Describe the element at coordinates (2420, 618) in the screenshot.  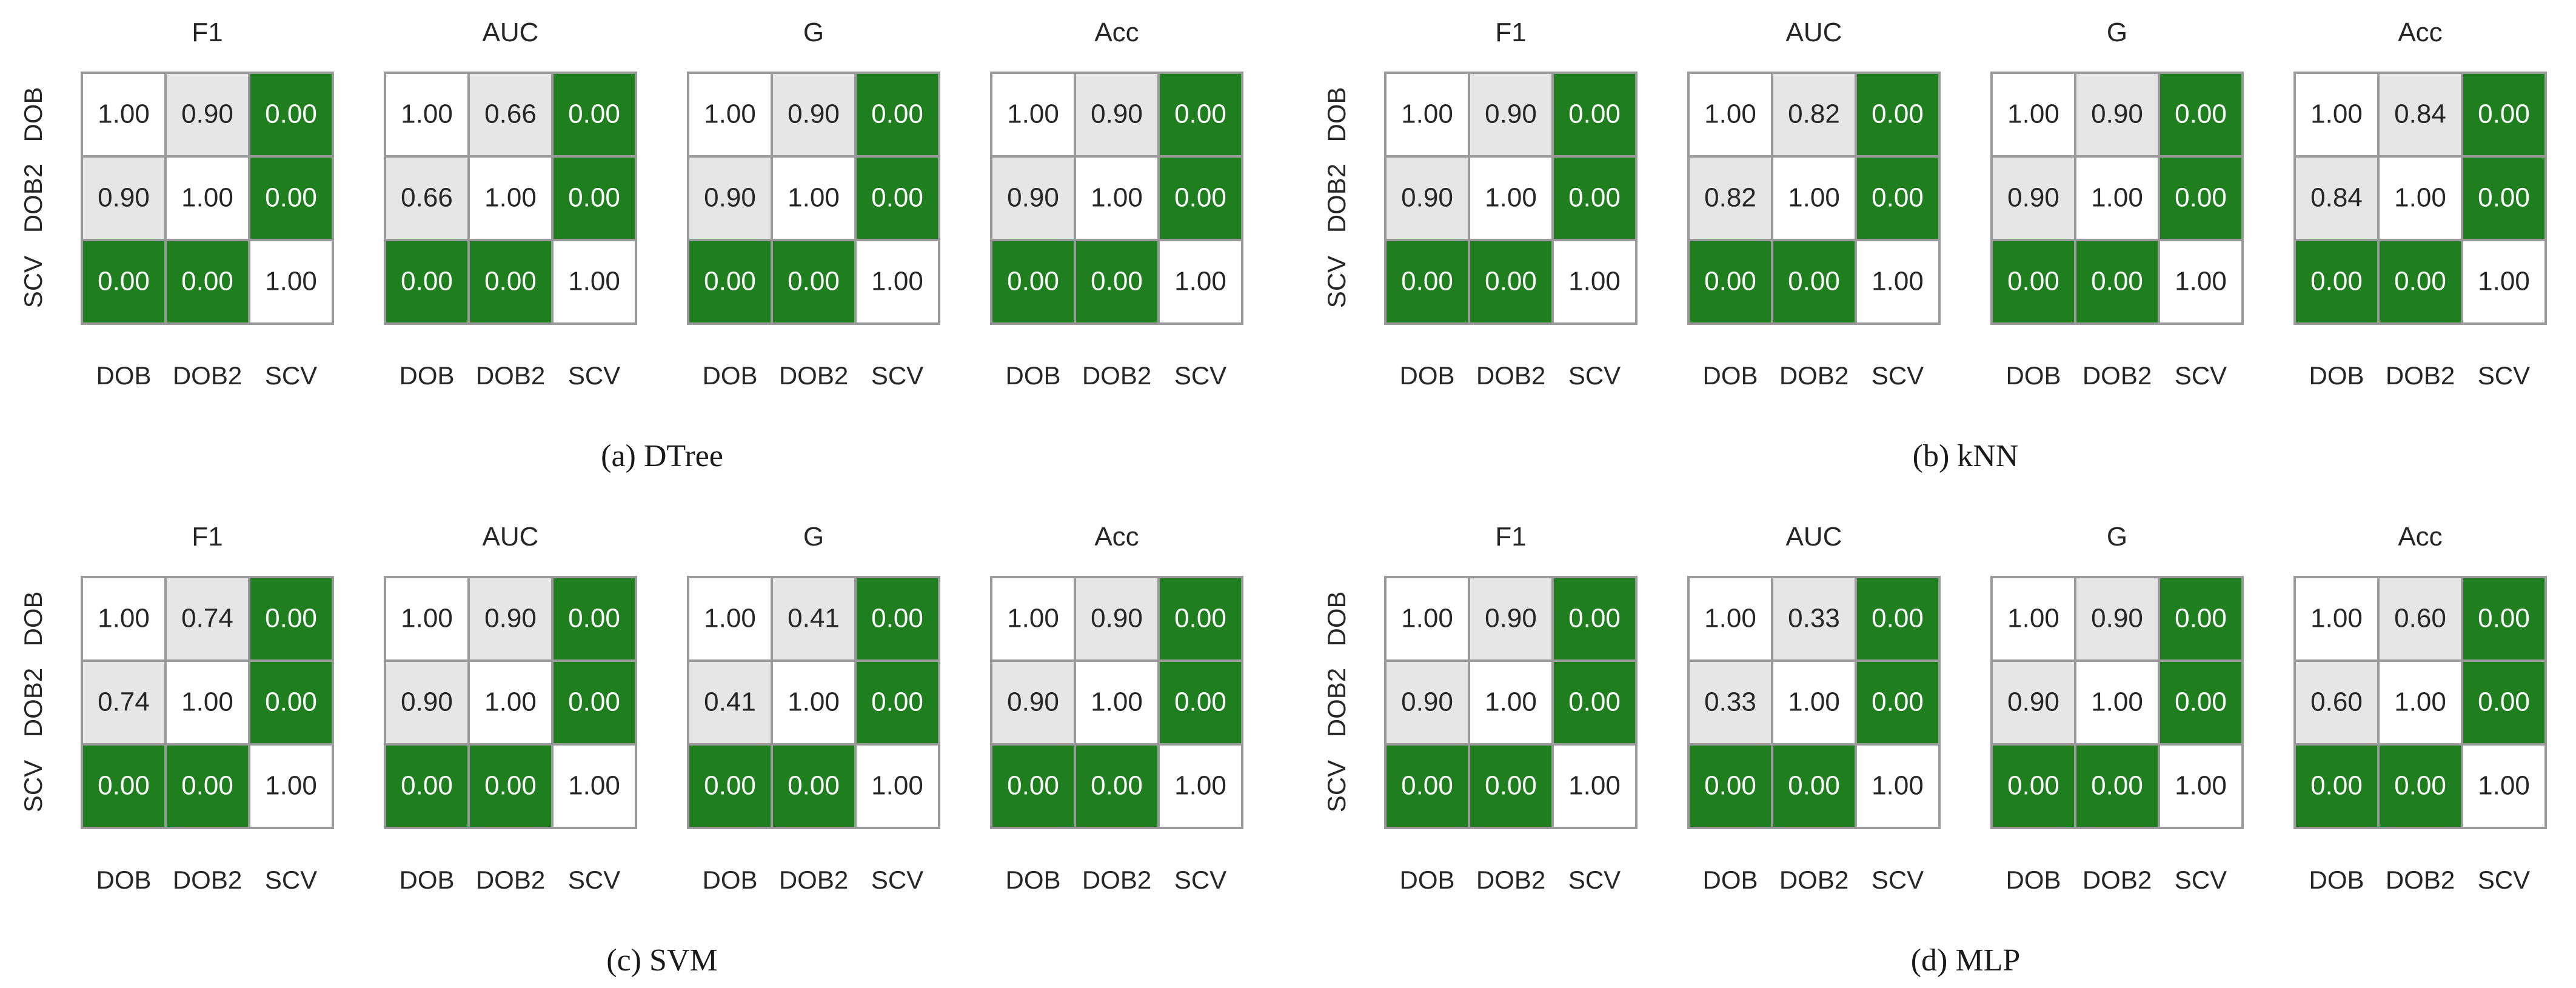
I see `cell-value-label: 0.60` at that location.